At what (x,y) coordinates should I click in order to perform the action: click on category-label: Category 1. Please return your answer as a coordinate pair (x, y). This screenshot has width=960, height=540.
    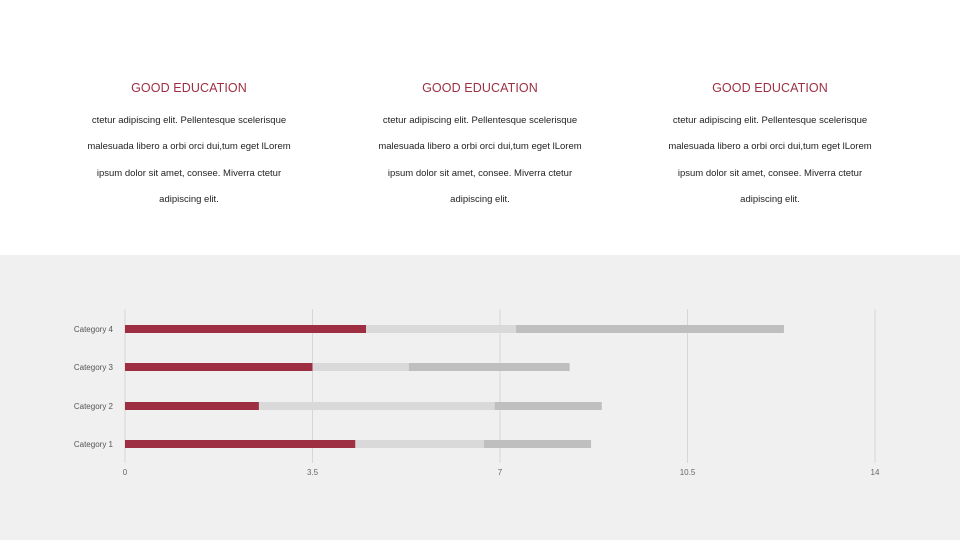
    Looking at the image, I should click on (94, 444).